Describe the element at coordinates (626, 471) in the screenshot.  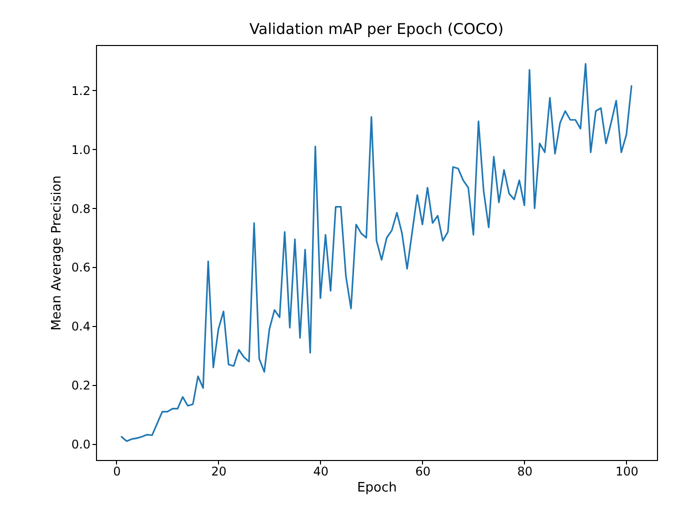
I see `x-tick-label: 100` at that location.